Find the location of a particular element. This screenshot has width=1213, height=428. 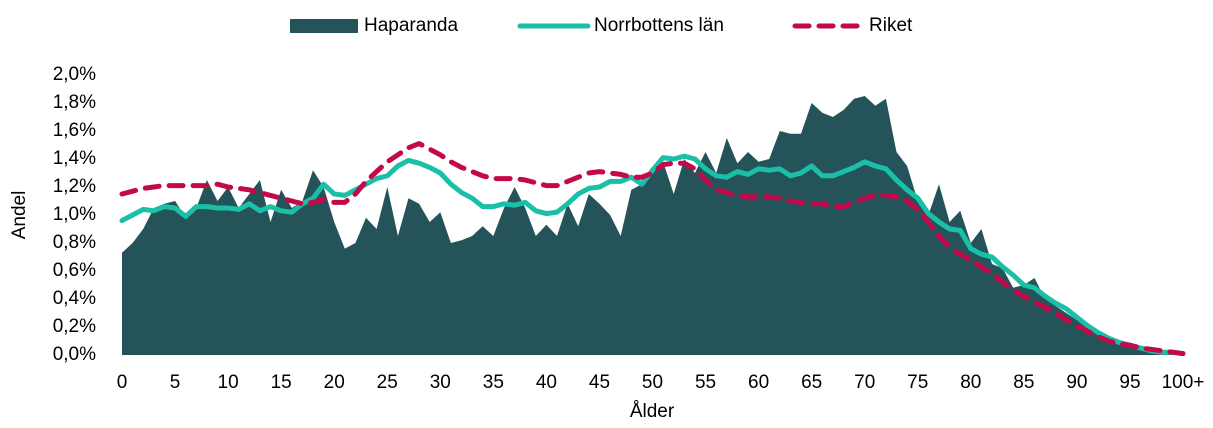

y-tick-label: 1,8% is located at coordinates (74, 102).